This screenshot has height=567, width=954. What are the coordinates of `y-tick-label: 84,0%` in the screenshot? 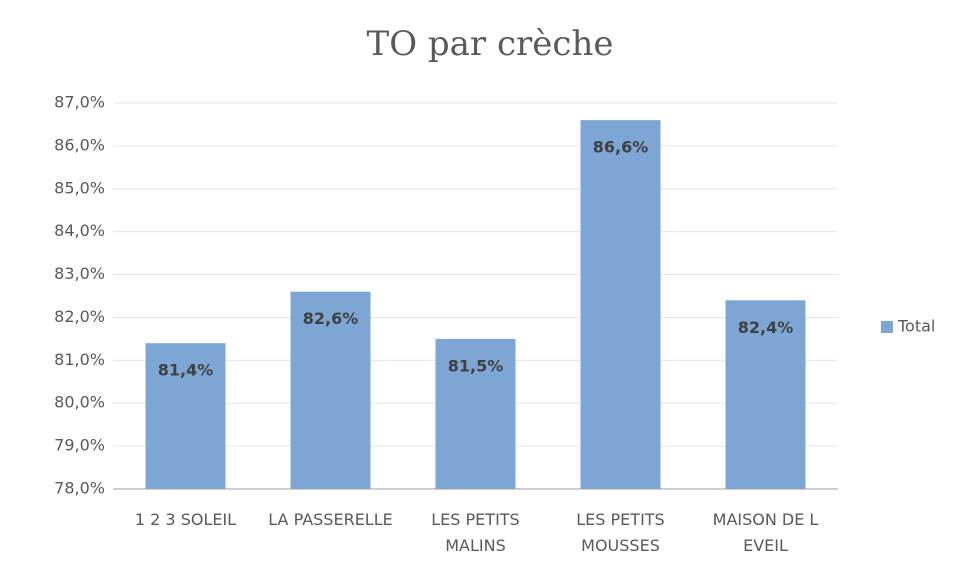 It's located at (79, 230).